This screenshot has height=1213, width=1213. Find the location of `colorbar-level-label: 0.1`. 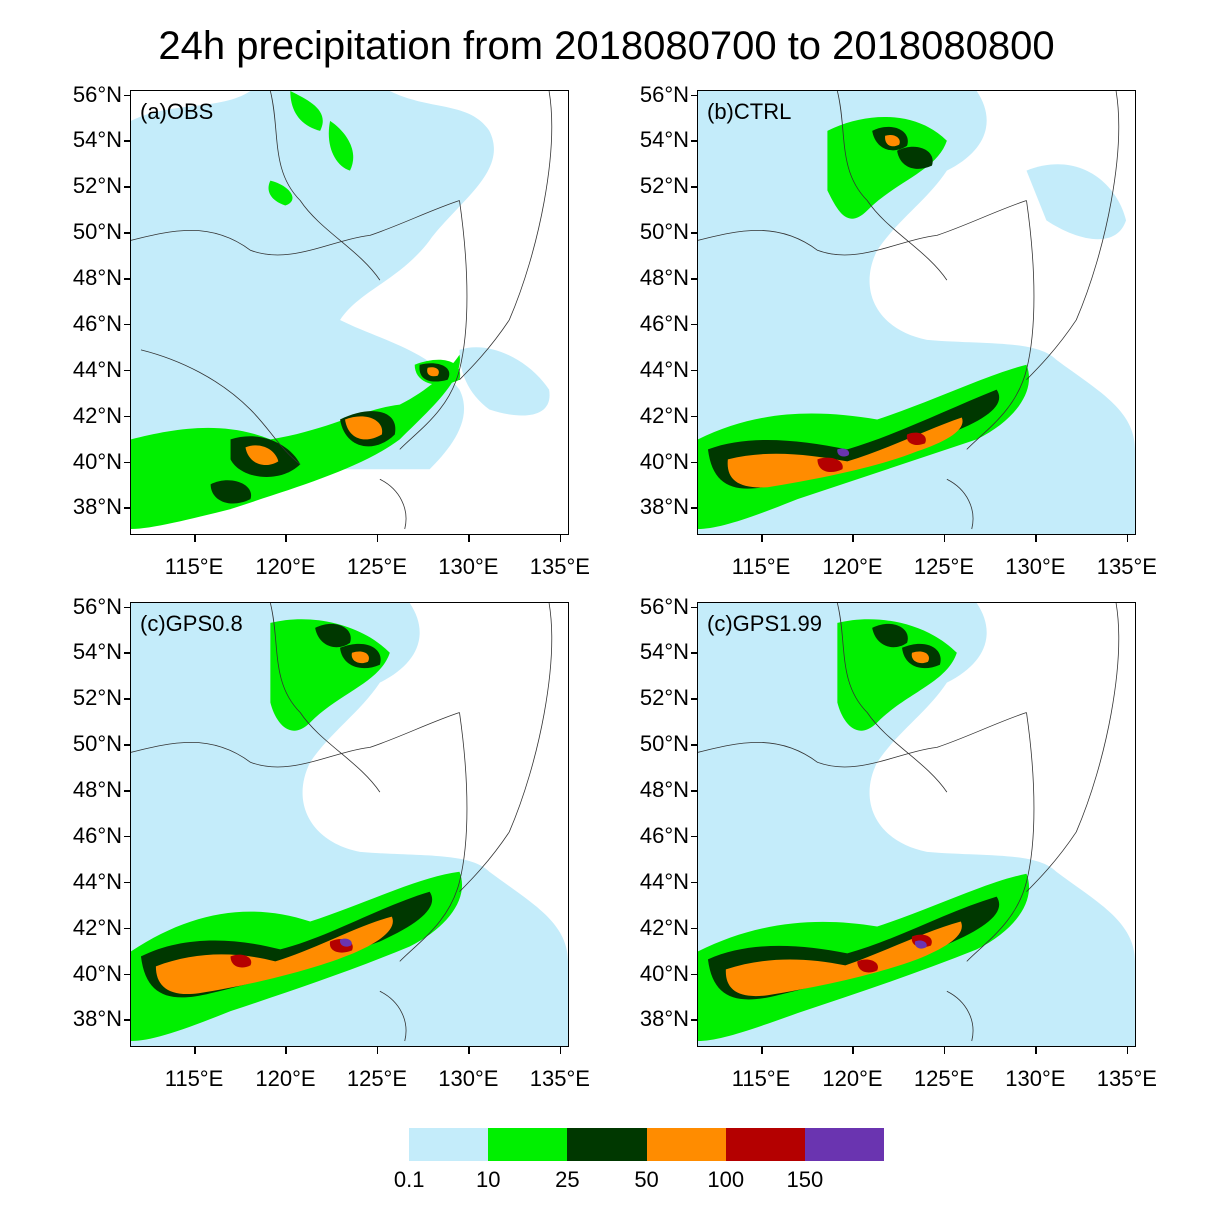

colorbar-level-label: 0.1 is located at coordinates (409, 1179).